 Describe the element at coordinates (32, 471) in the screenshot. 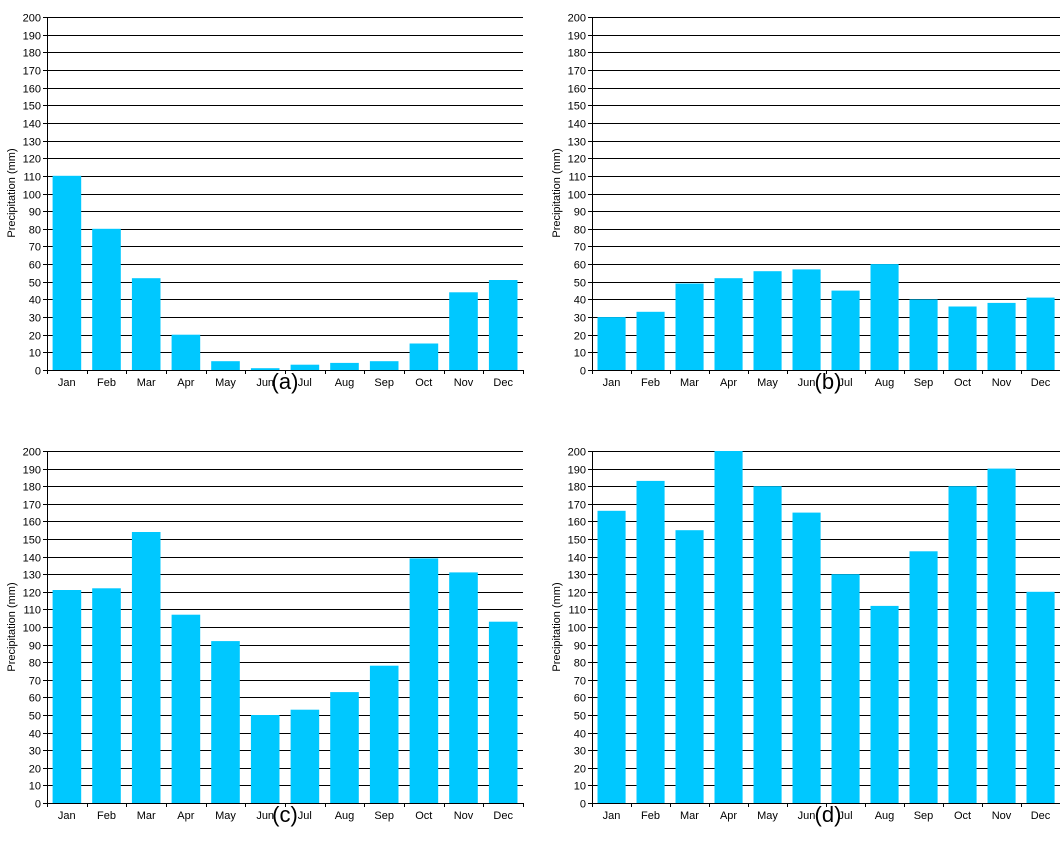

I see `y-tick-label: 190` at that location.